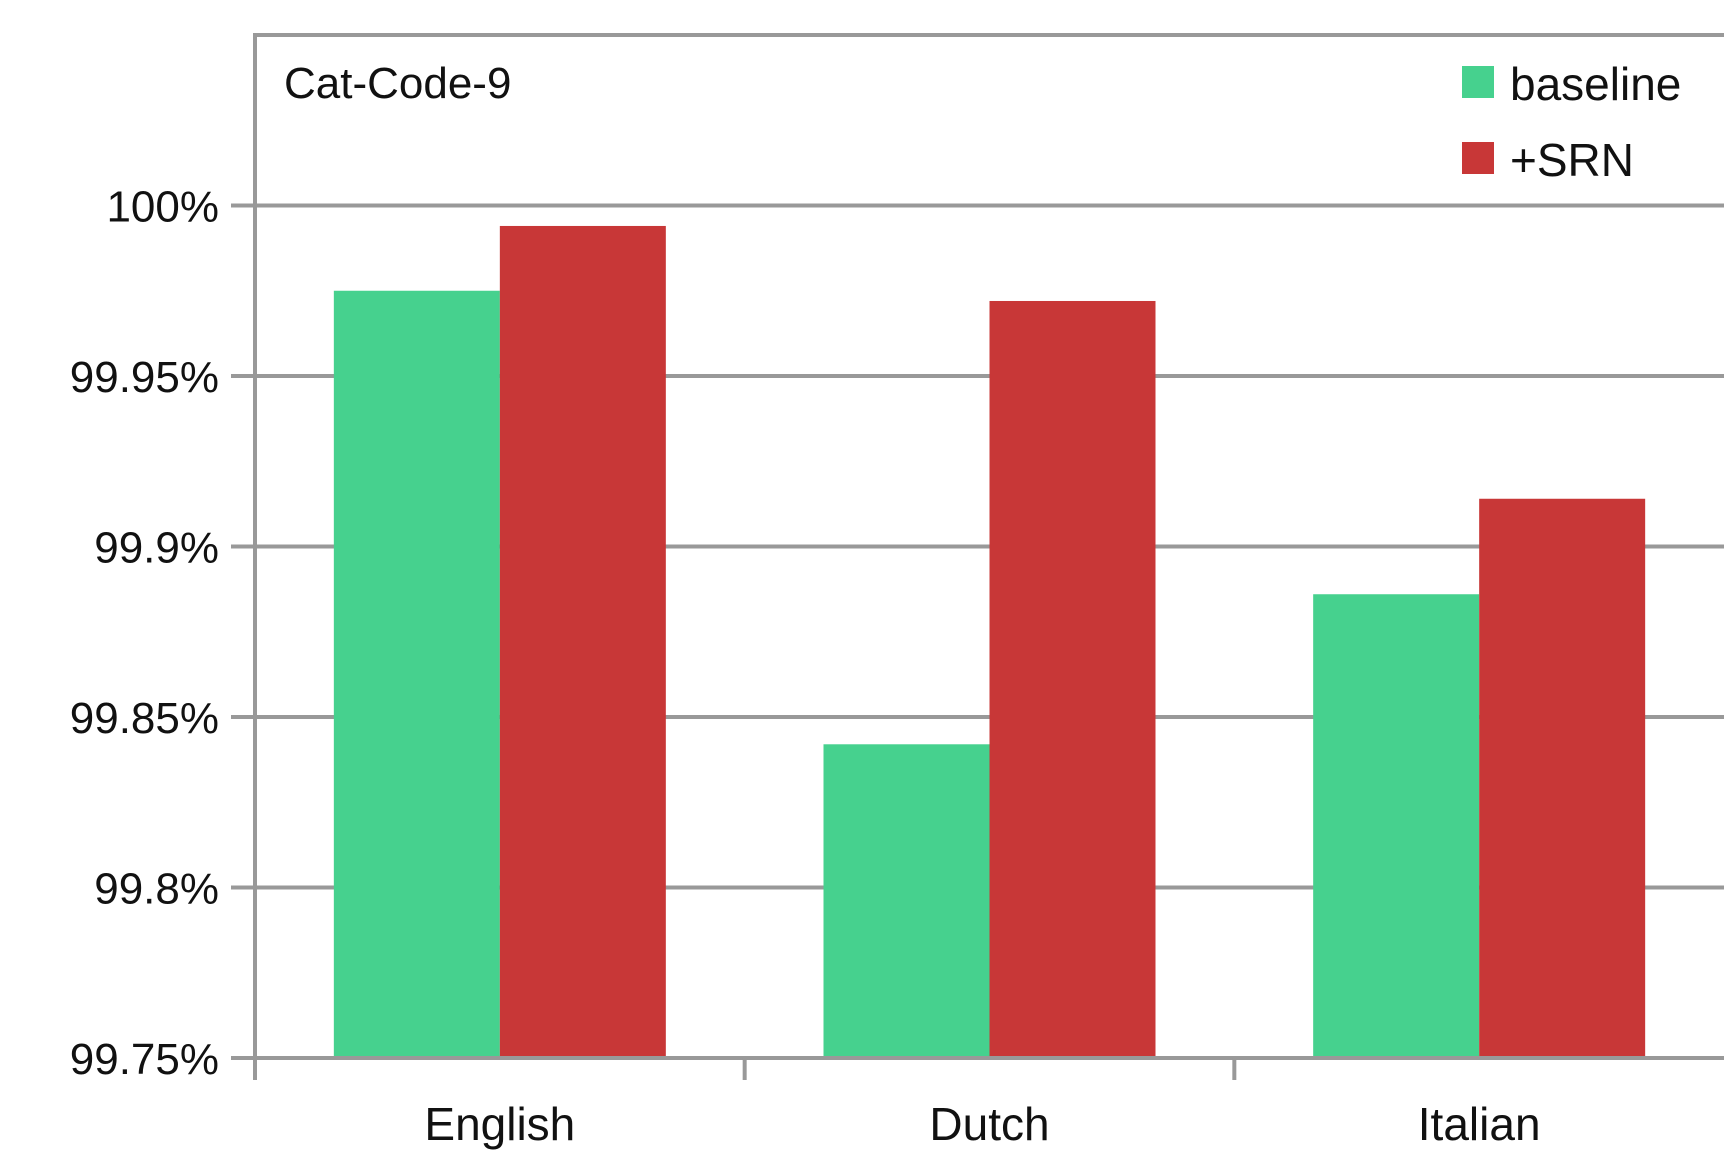 The width and height of the screenshot is (1724, 1152). I want to click on bar-srn-italian, so click(1562, 778).